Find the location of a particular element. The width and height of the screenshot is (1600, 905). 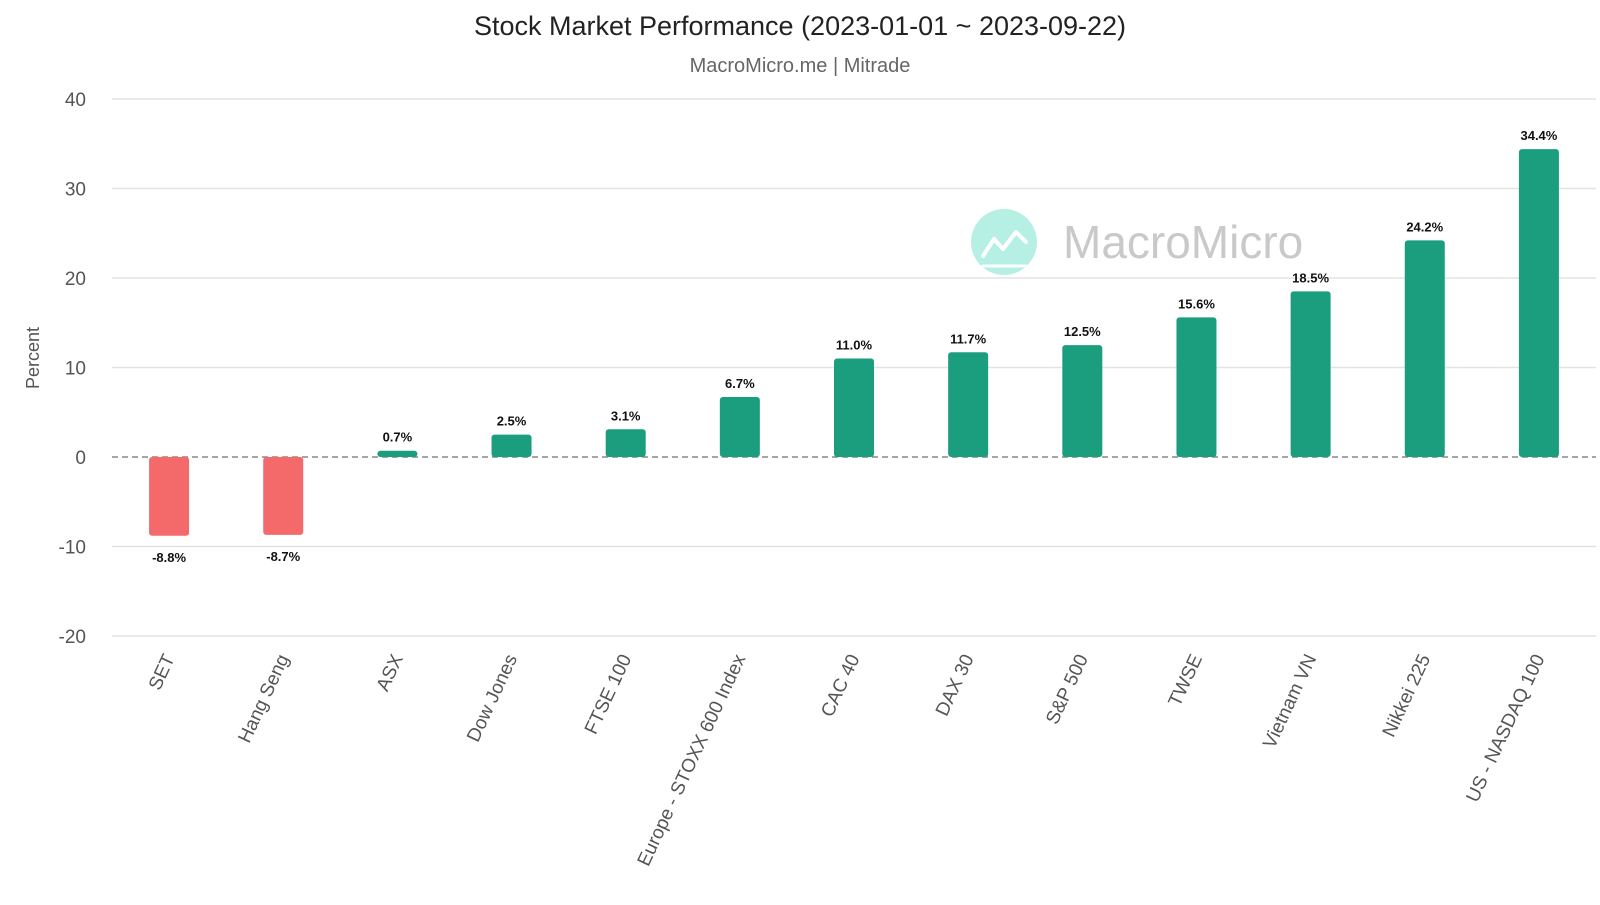

data-label: 0.7% is located at coordinates (398, 437).